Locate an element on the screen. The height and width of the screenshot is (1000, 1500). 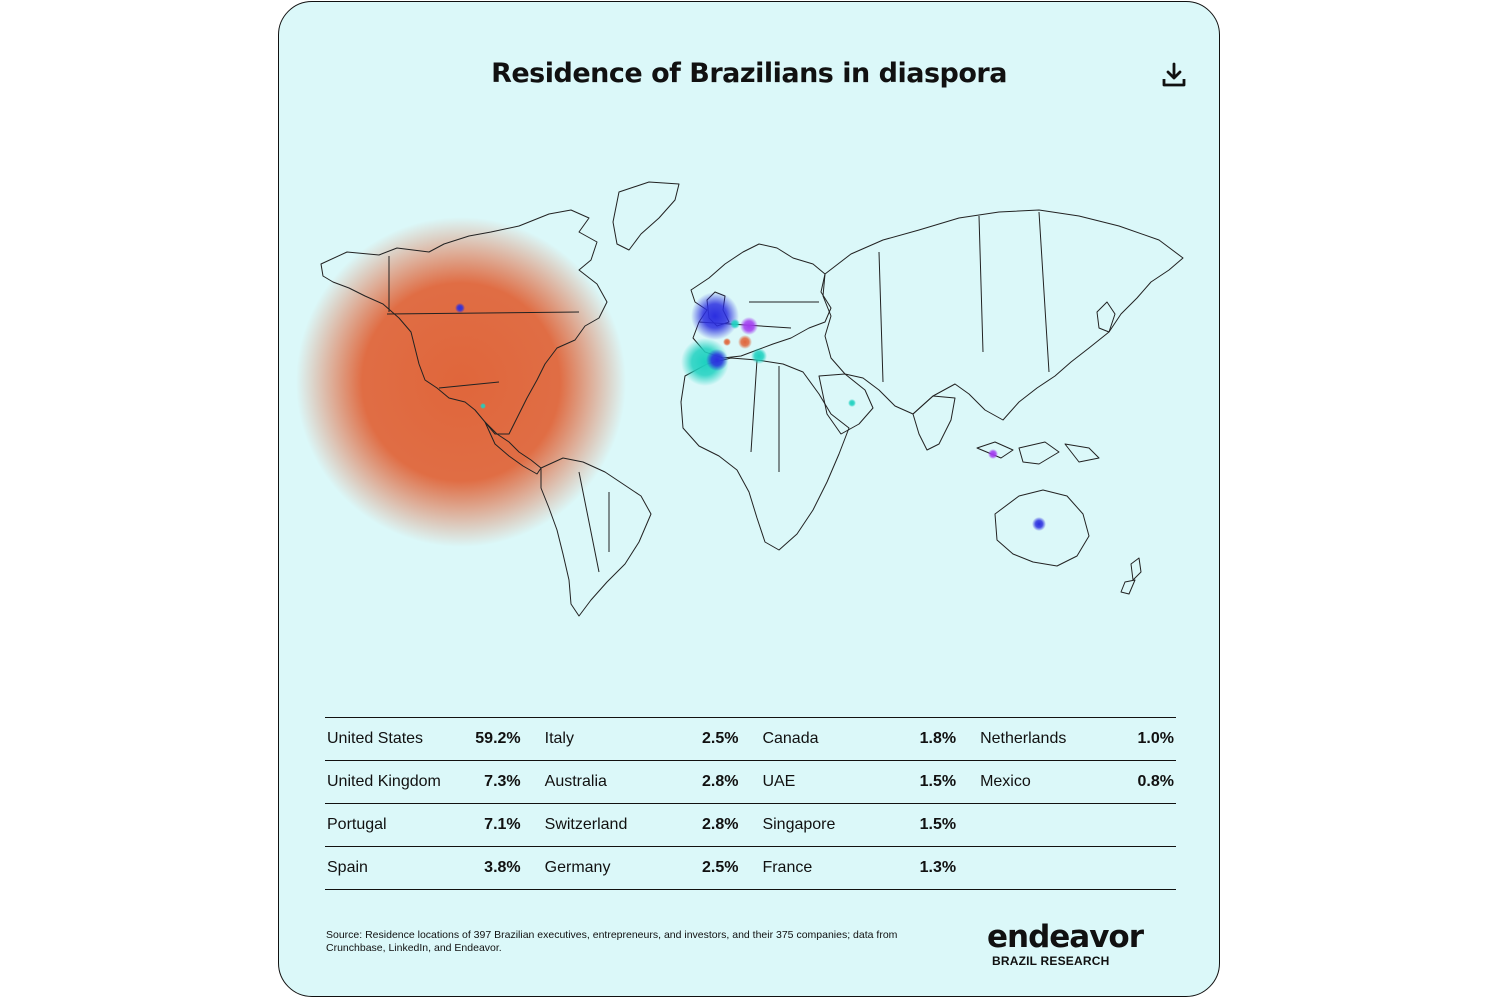
bubble-netherlands is located at coordinates (735, 324).